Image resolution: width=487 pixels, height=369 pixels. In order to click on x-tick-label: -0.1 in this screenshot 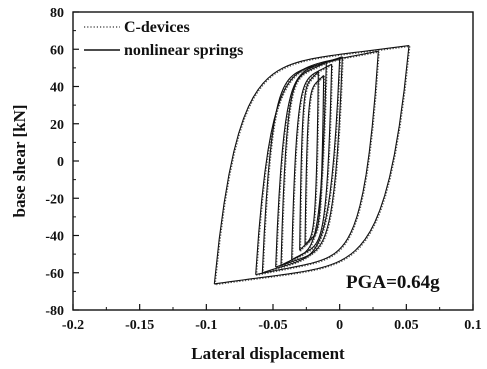, I will do `click(206, 325)`.